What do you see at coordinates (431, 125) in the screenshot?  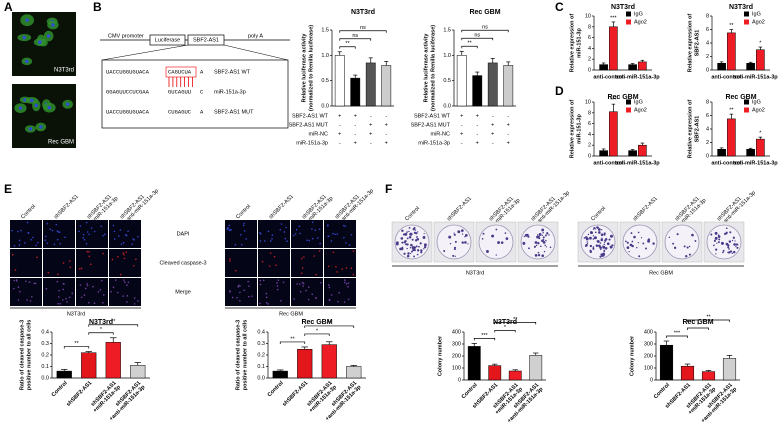 I see `condition-label: SBF2-AS1 MUT` at bounding box center [431, 125].